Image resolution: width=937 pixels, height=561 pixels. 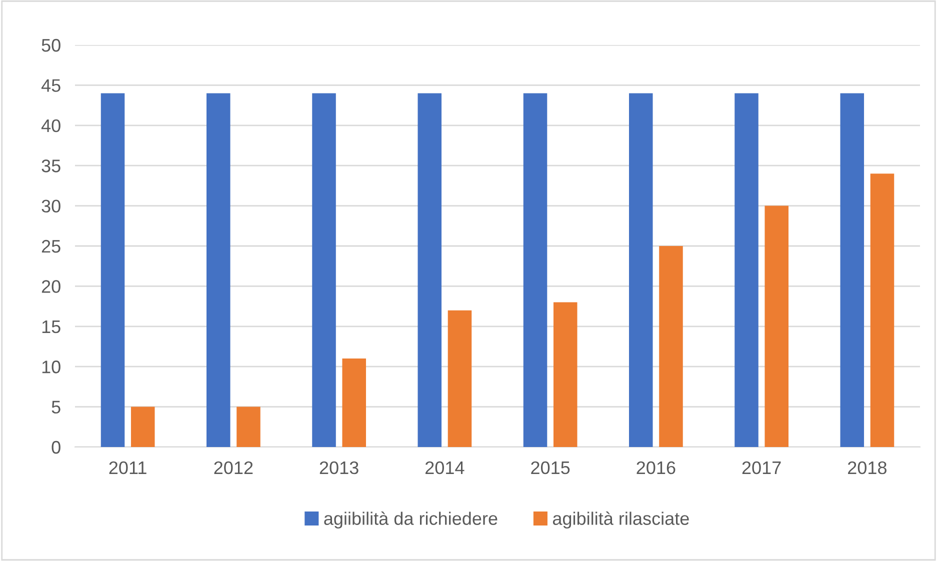 I want to click on x-tick-label: 2017, so click(x=761, y=467).